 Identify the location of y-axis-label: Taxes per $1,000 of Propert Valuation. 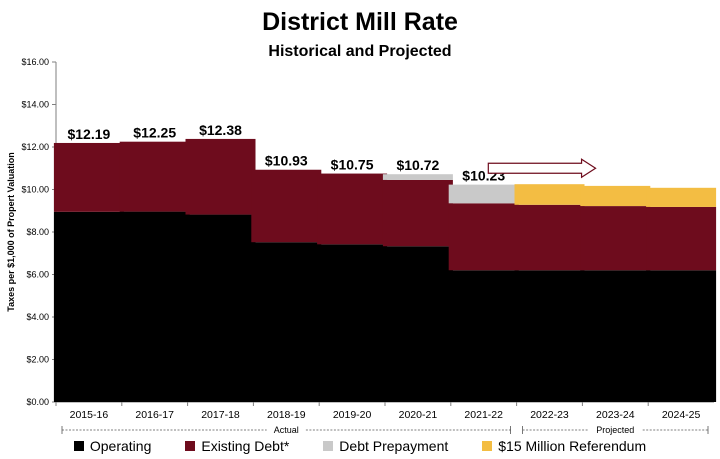
(11, 231).